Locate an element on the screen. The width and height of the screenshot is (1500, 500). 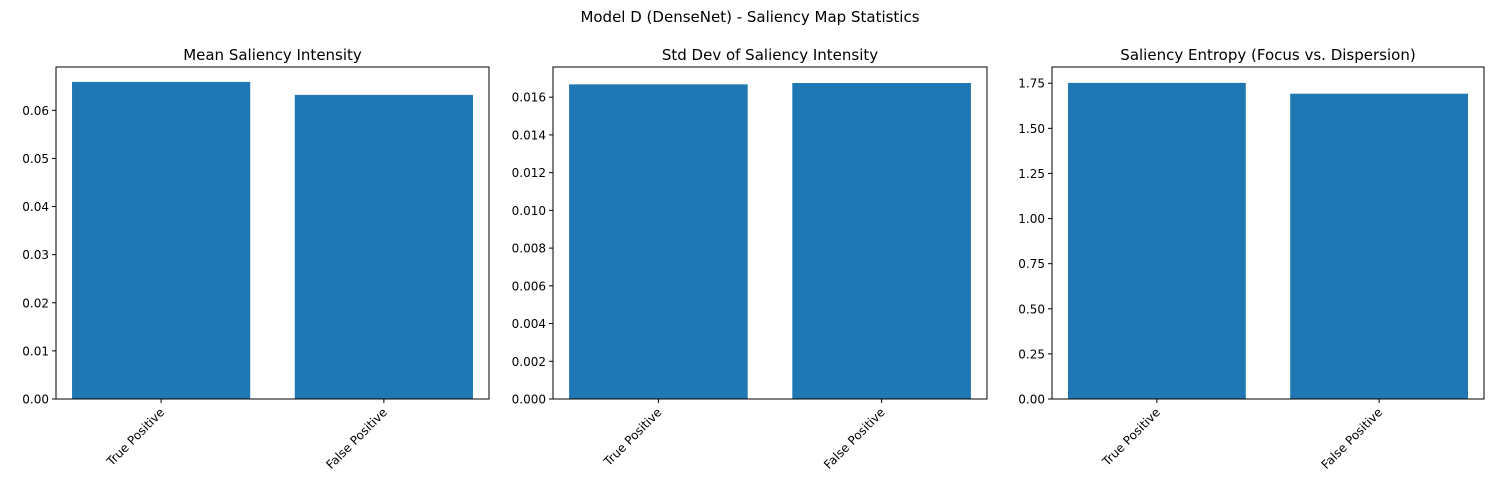
panel-2-ytick-label-1: 0.002 is located at coordinates (529, 362).